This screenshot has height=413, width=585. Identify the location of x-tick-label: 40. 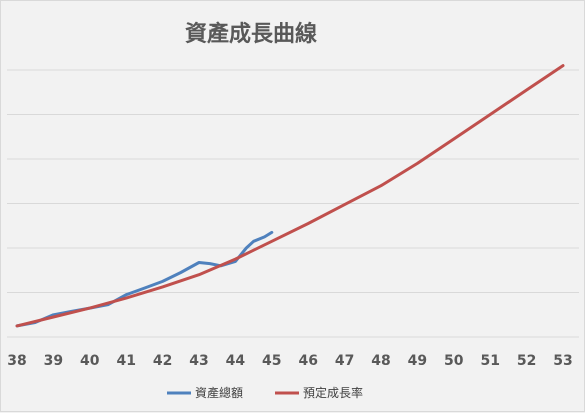
(90, 361).